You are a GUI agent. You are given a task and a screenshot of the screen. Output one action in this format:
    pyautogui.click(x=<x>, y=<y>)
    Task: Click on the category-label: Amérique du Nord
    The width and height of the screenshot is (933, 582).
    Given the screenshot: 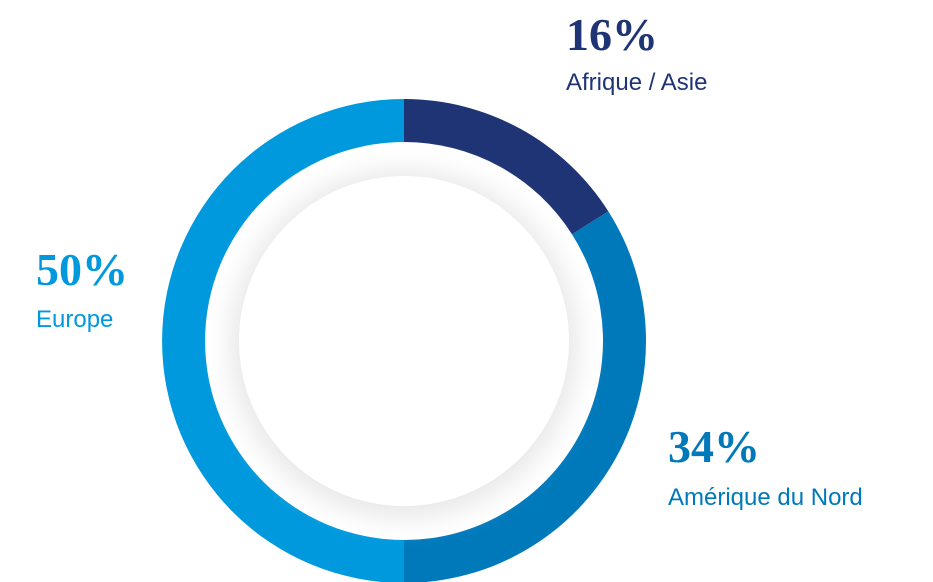 What is the action you would take?
    pyautogui.click(x=765, y=497)
    